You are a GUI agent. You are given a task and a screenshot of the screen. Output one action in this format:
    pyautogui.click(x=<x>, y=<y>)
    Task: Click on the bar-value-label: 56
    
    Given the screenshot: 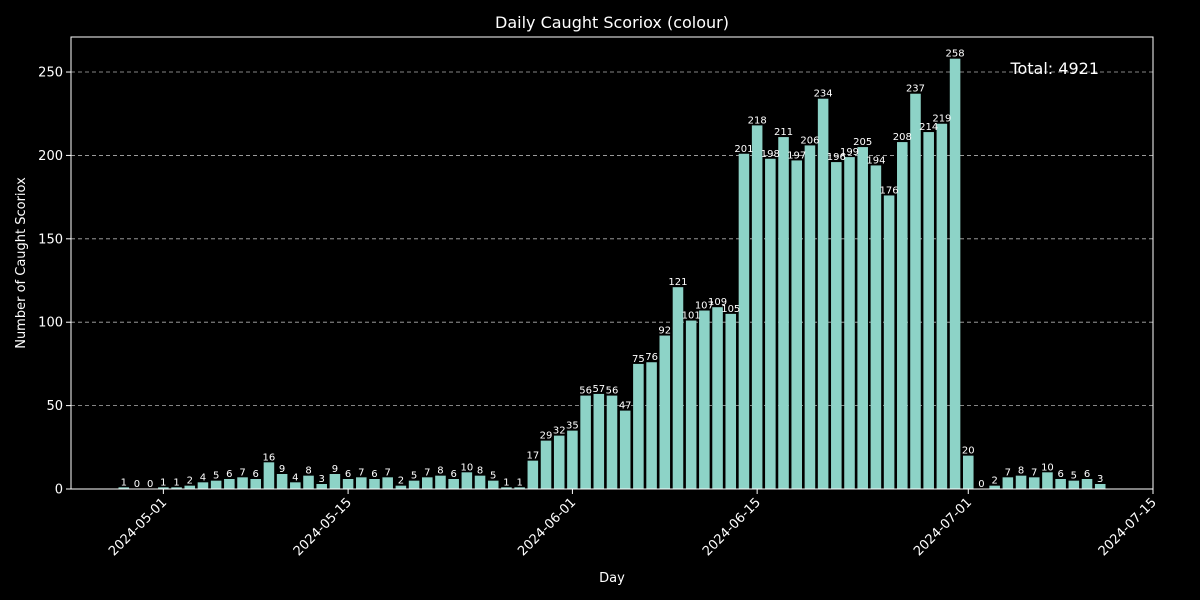 What is the action you would take?
    pyautogui.click(x=585, y=391)
    